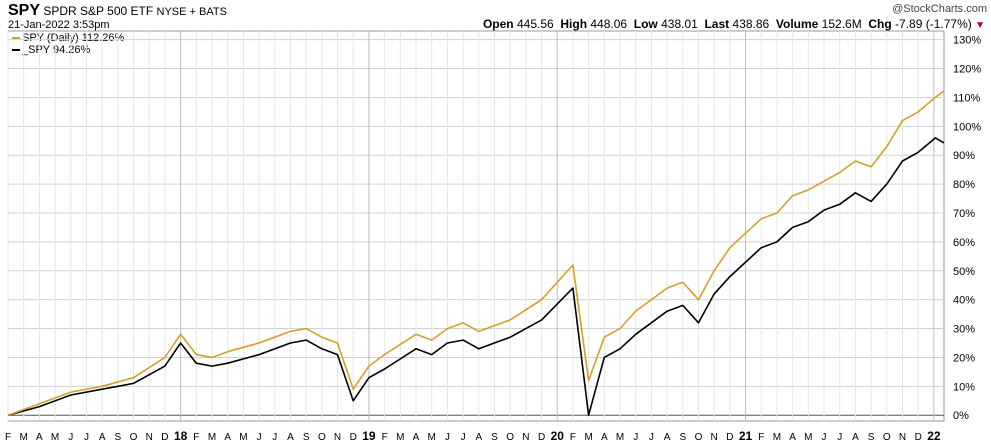 This screenshot has height=448, width=991. I want to click on triangle-down-icon: ▼, so click(980, 25).